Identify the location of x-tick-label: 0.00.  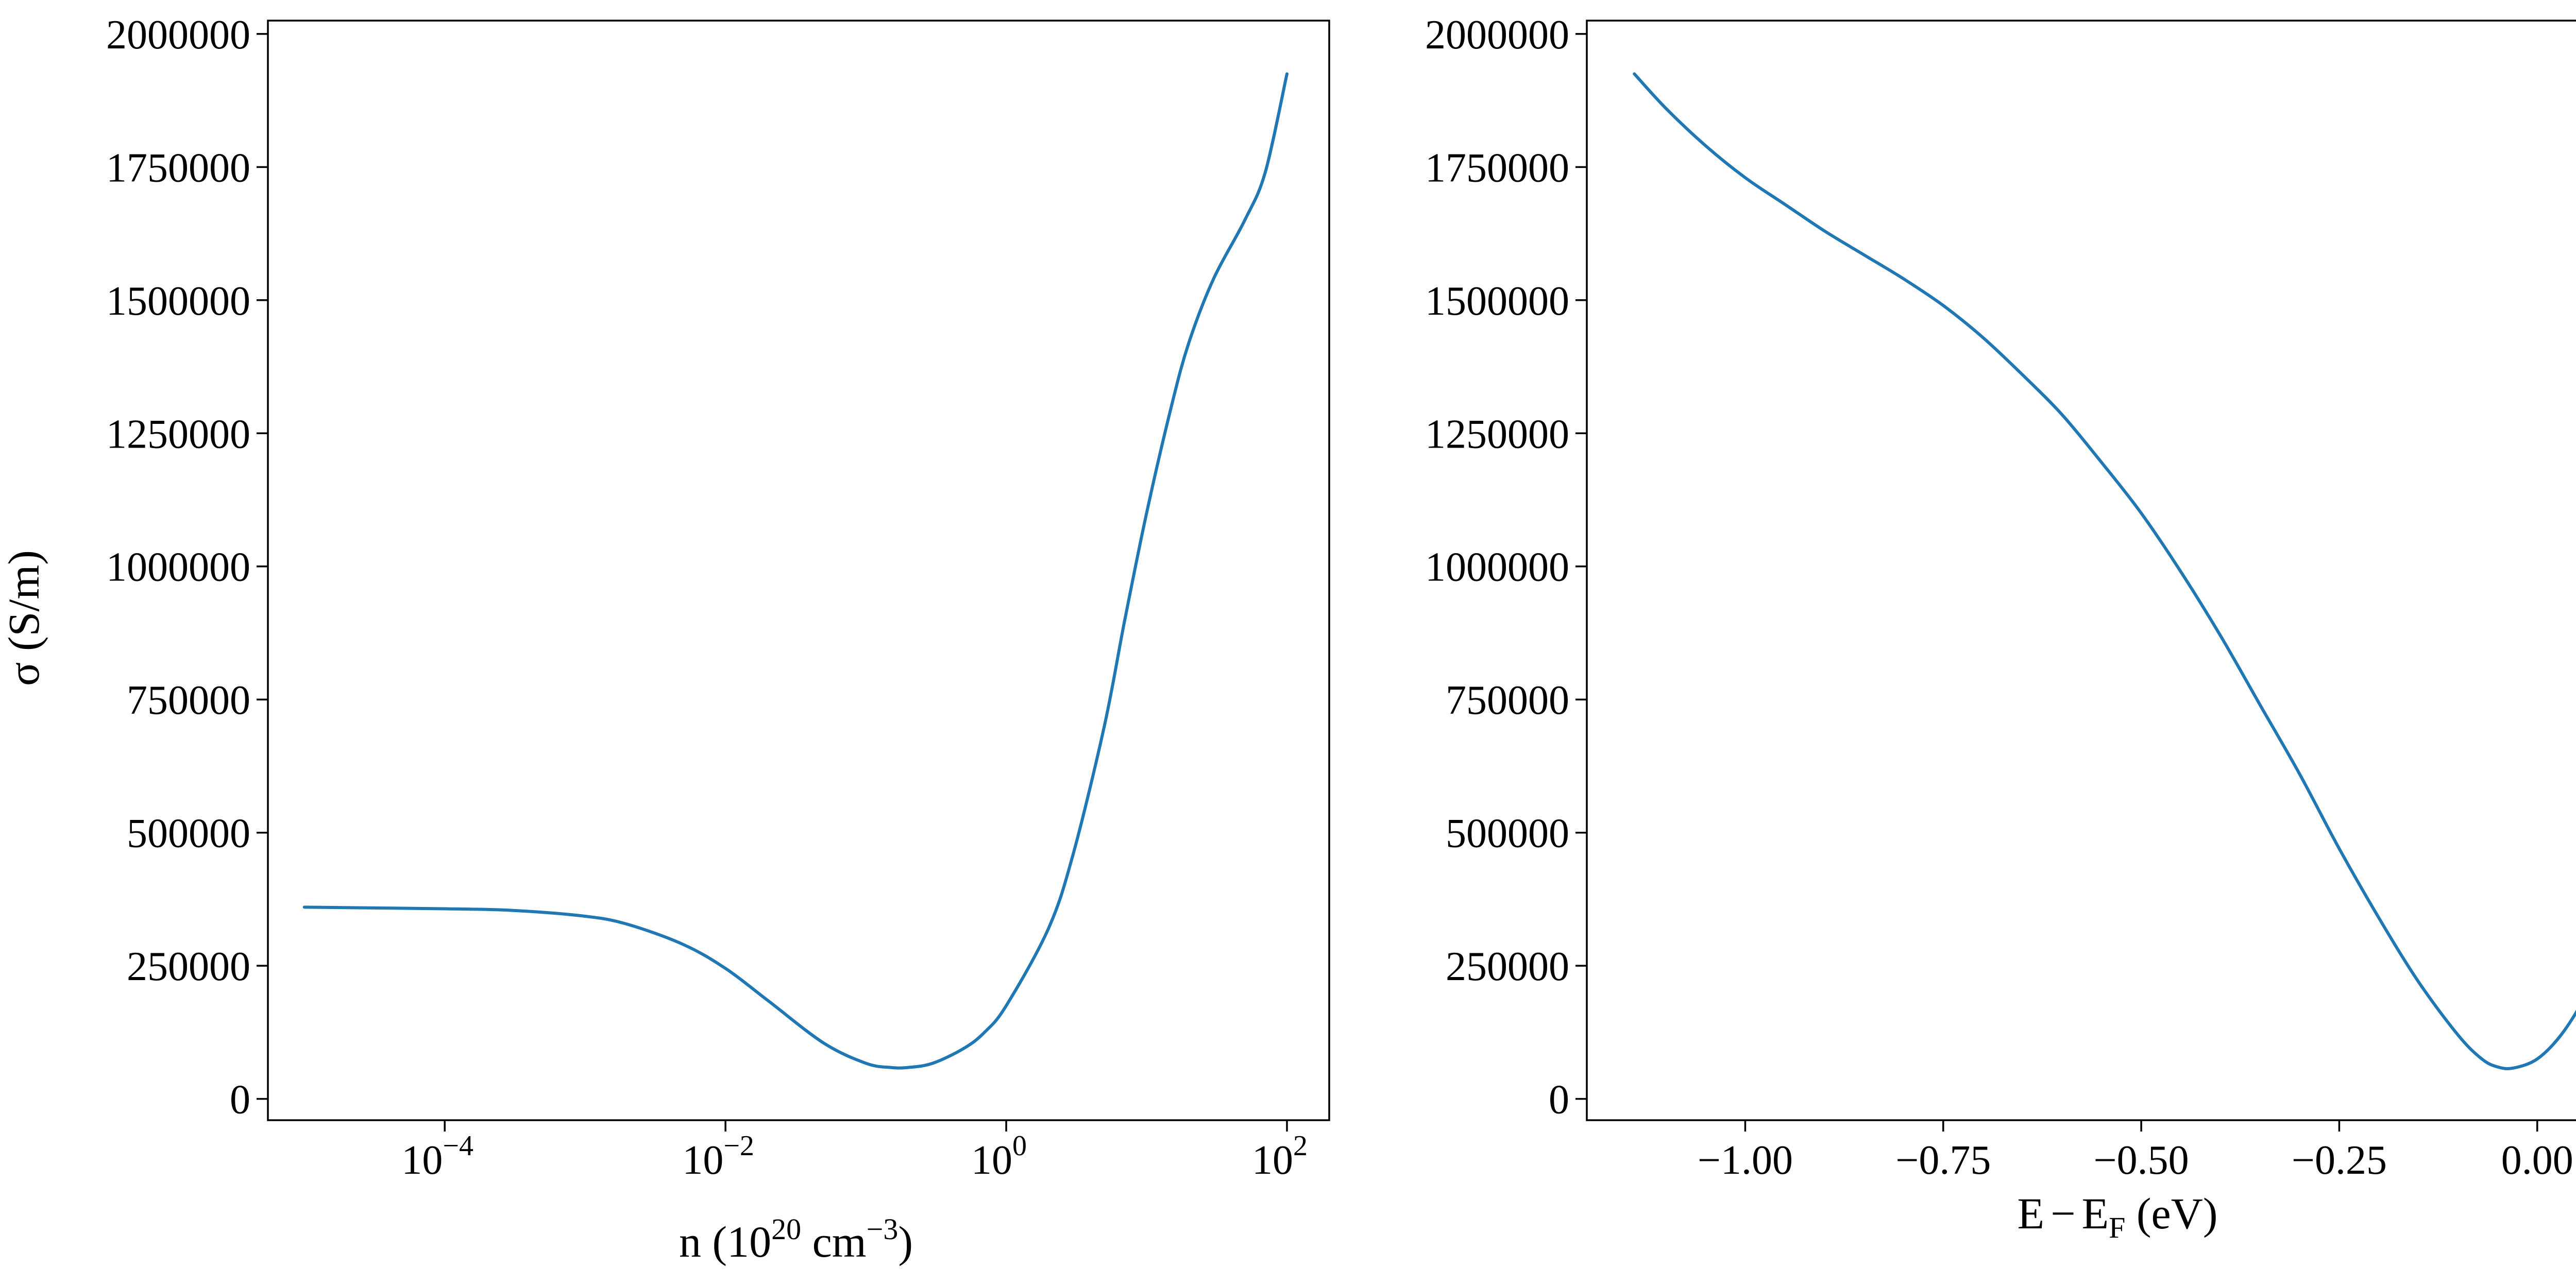
(2537, 1160).